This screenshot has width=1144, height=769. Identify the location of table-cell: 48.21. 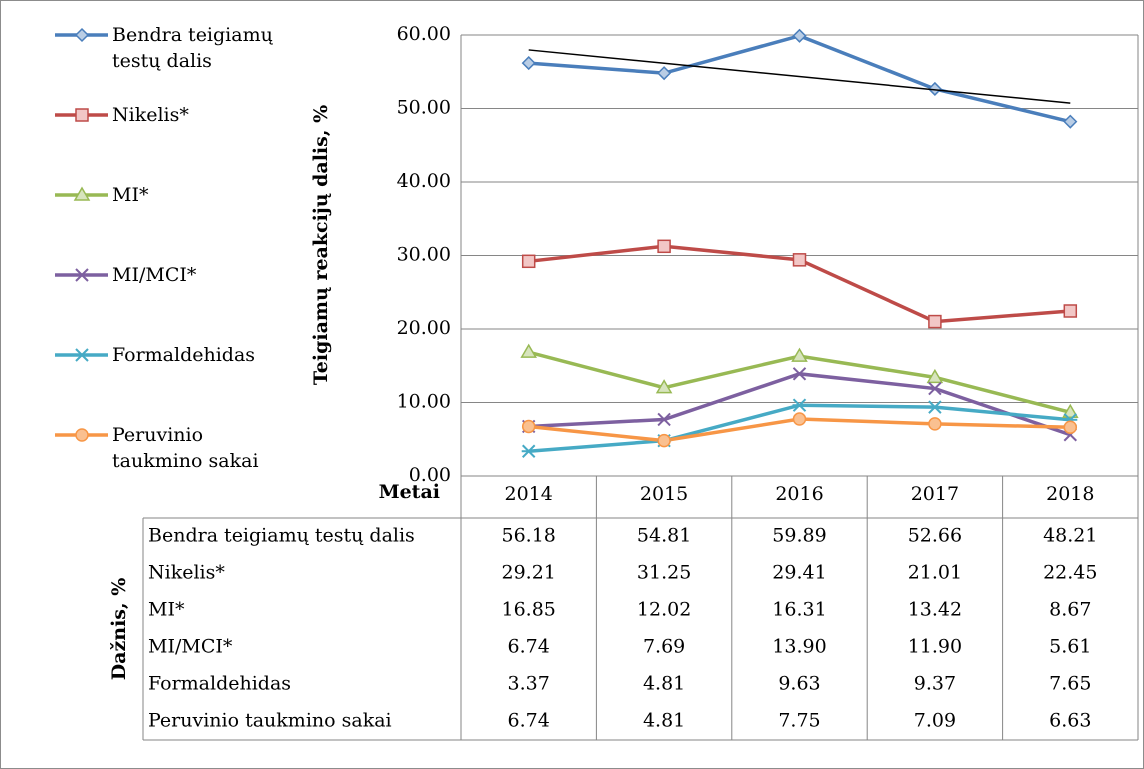
(1070, 536).